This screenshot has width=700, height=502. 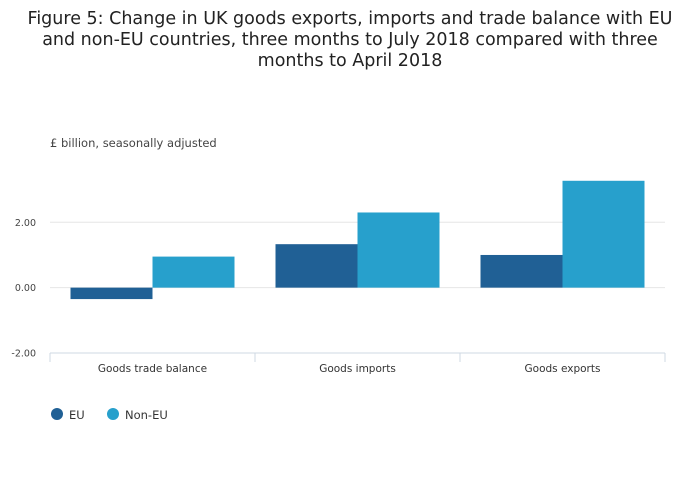 I want to click on y-tick-label: 2.00, so click(x=25, y=223).